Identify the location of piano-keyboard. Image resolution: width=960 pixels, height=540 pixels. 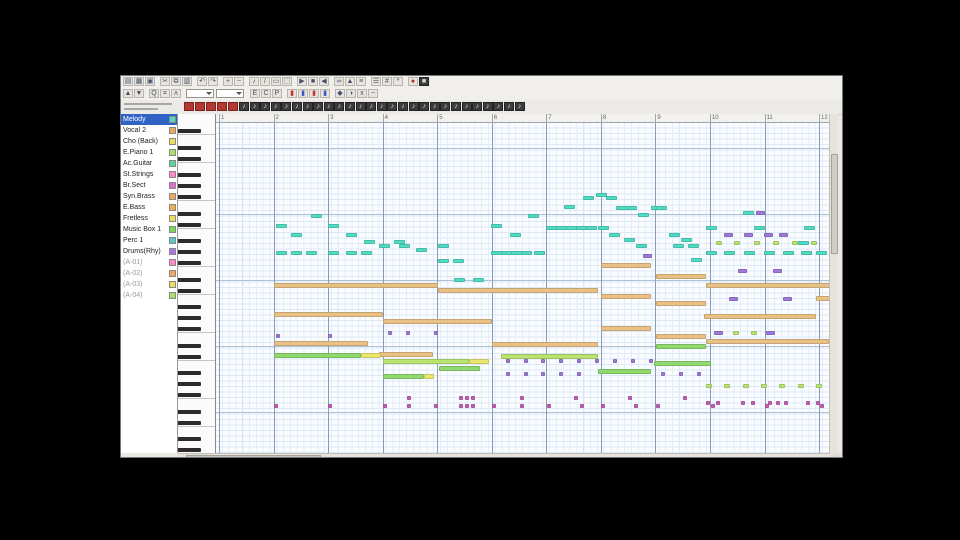
(197, 283).